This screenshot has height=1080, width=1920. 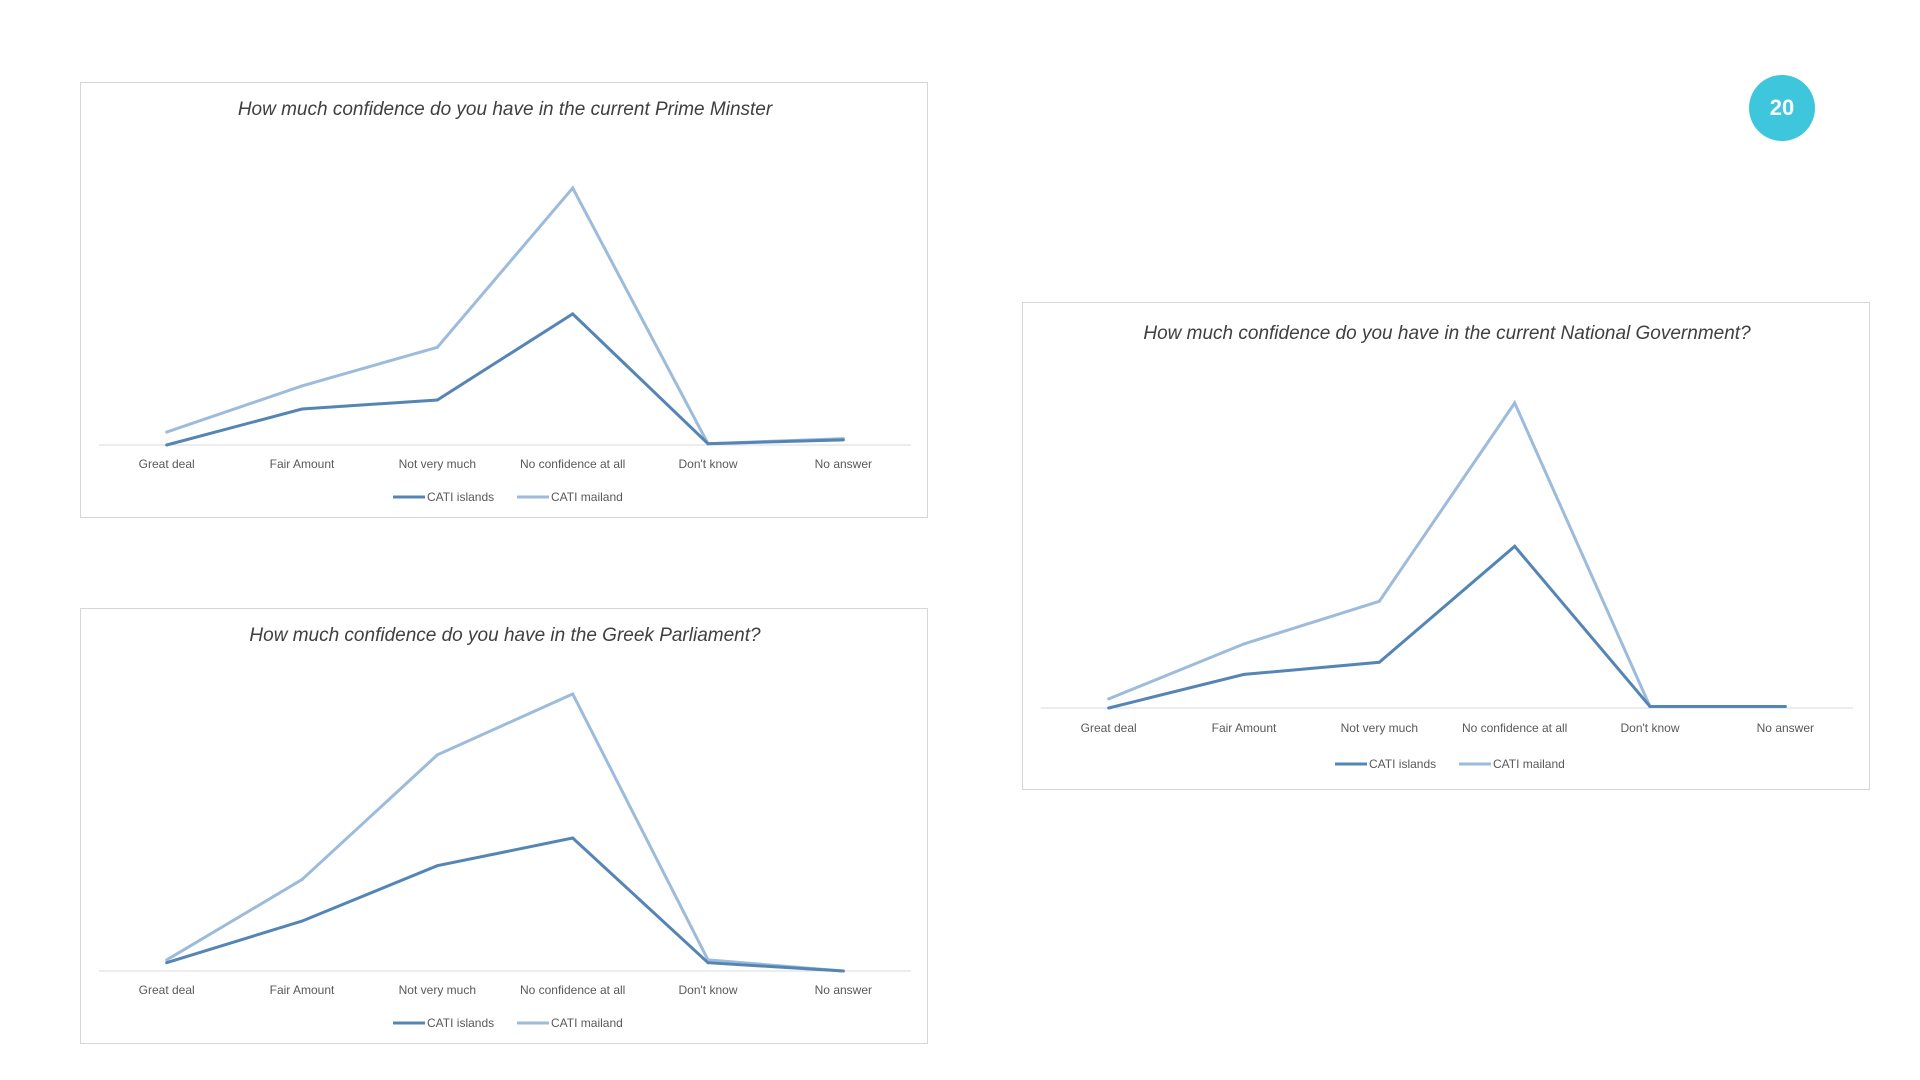 What do you see at coordinates (1782, 108) in the screenshot?
I see `page-number-badge: 20` at bounding box center [1782, 108].